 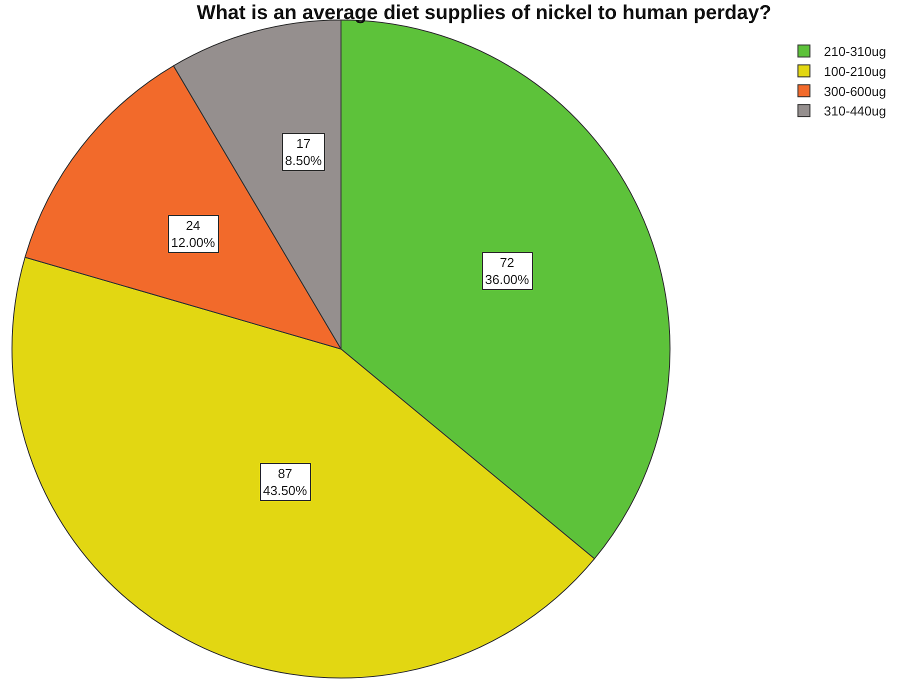 What do you see at coordinates (855, 52) in the screenshot?
I see `legend-label: 210-310ug` at bounding box center [855, 52].